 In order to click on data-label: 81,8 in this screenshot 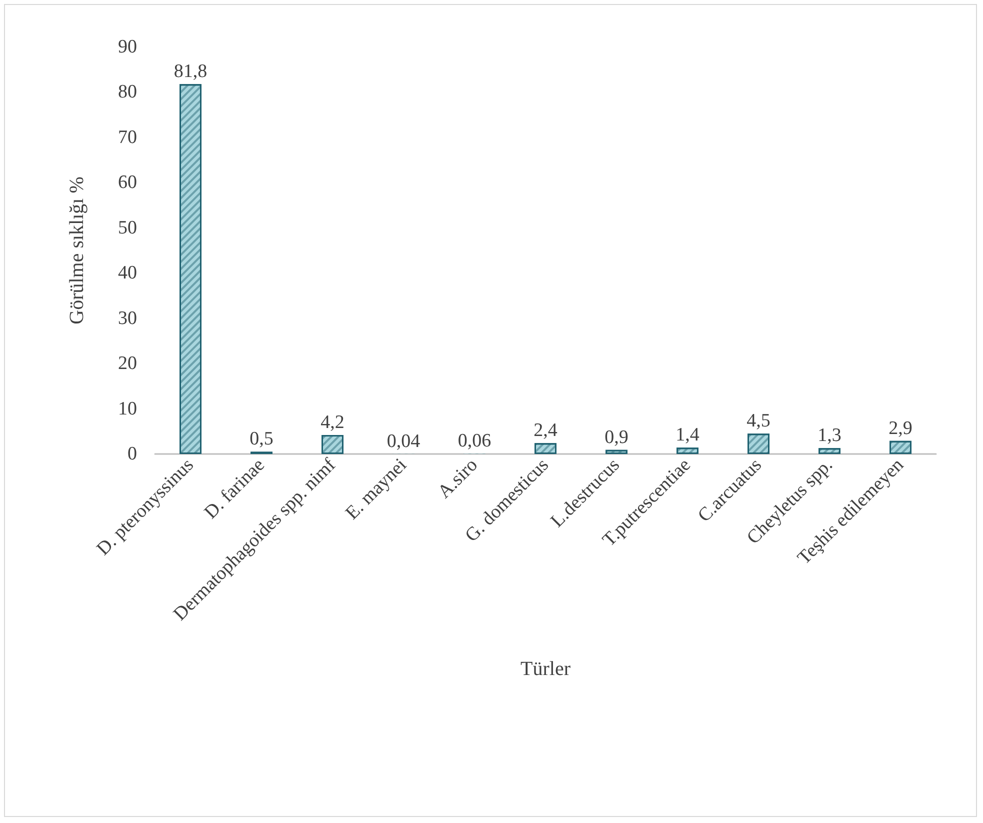, I will do `click(191, 71)`.